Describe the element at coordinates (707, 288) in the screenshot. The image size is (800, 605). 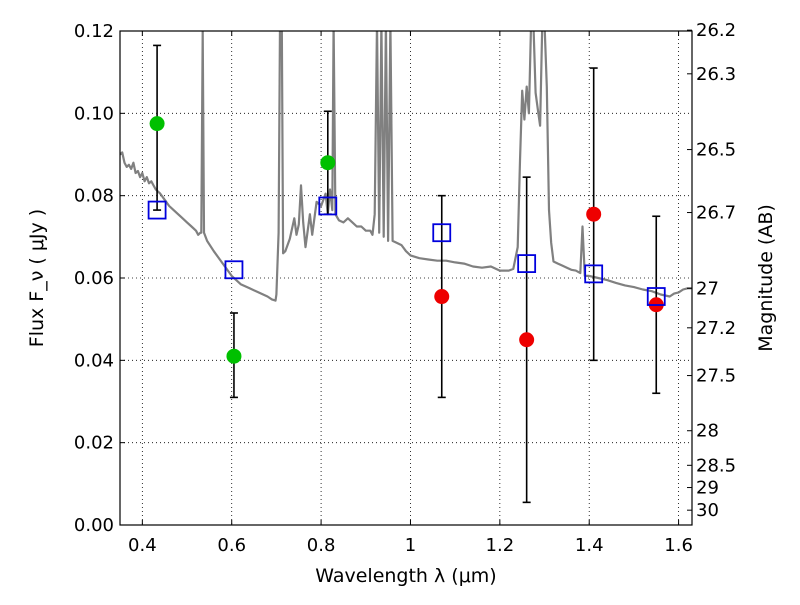
I see `y2-tick-label: 27` at that location.